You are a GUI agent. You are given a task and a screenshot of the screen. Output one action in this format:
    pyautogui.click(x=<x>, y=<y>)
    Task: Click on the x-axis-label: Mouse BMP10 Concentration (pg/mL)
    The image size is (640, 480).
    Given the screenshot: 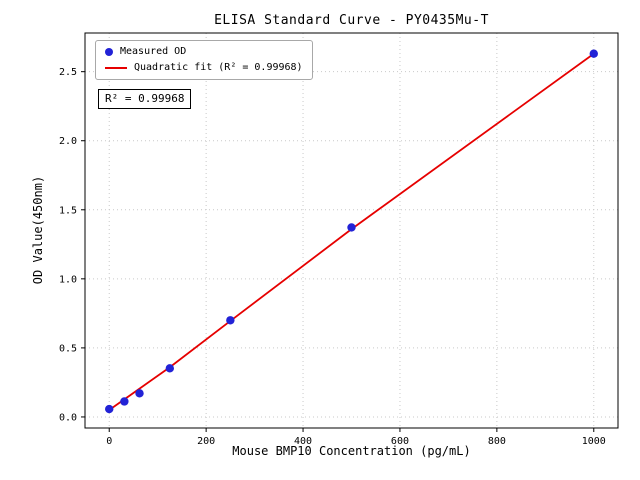 What is the action you would take?
    pyautogui.click(x=351, y=451)
    